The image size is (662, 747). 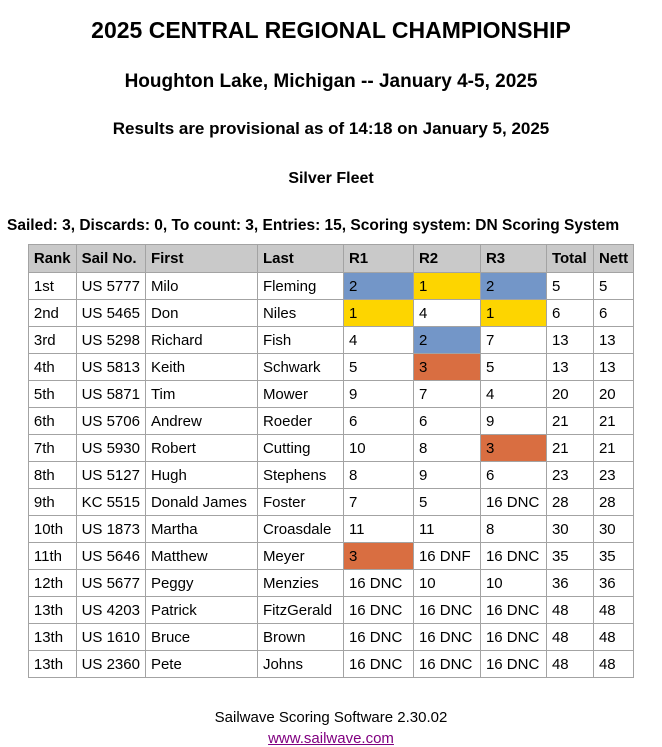 What do you see at coordinates (201, 448) in the screenshot?
I see `first-name-cell: Robert` at bounding box center [201, 448].